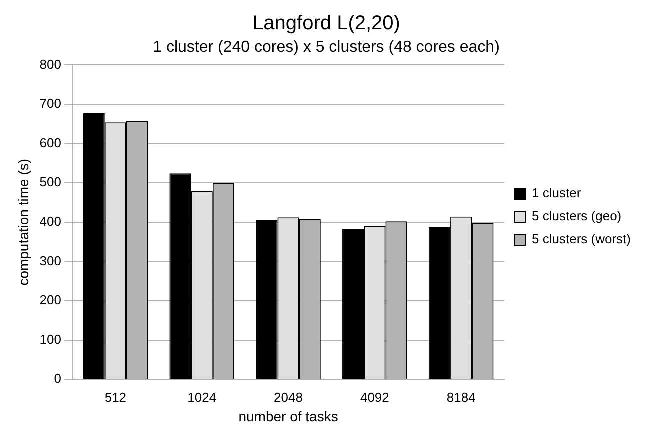  What do you see at coordinates (51, 104) in the screenshot?
I see `y-tick-label: 700` at bounding box center [51, 104].